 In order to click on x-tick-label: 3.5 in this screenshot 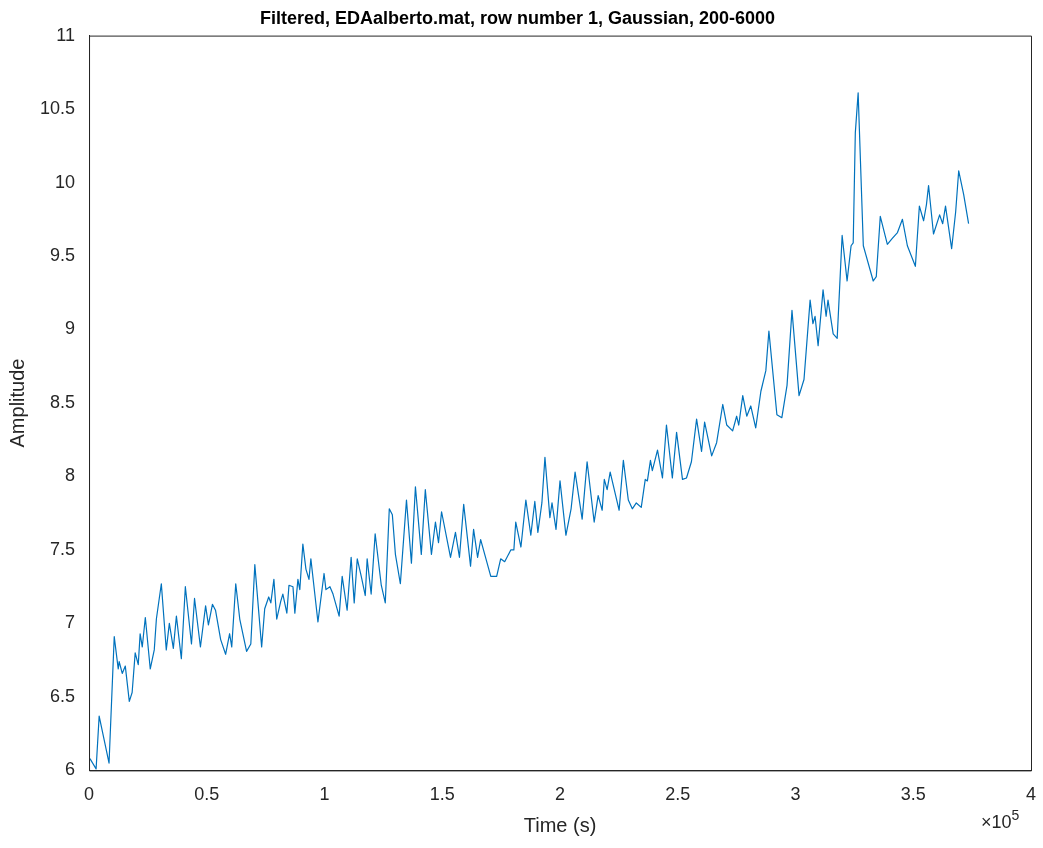, I will do `click(913, 794)`.